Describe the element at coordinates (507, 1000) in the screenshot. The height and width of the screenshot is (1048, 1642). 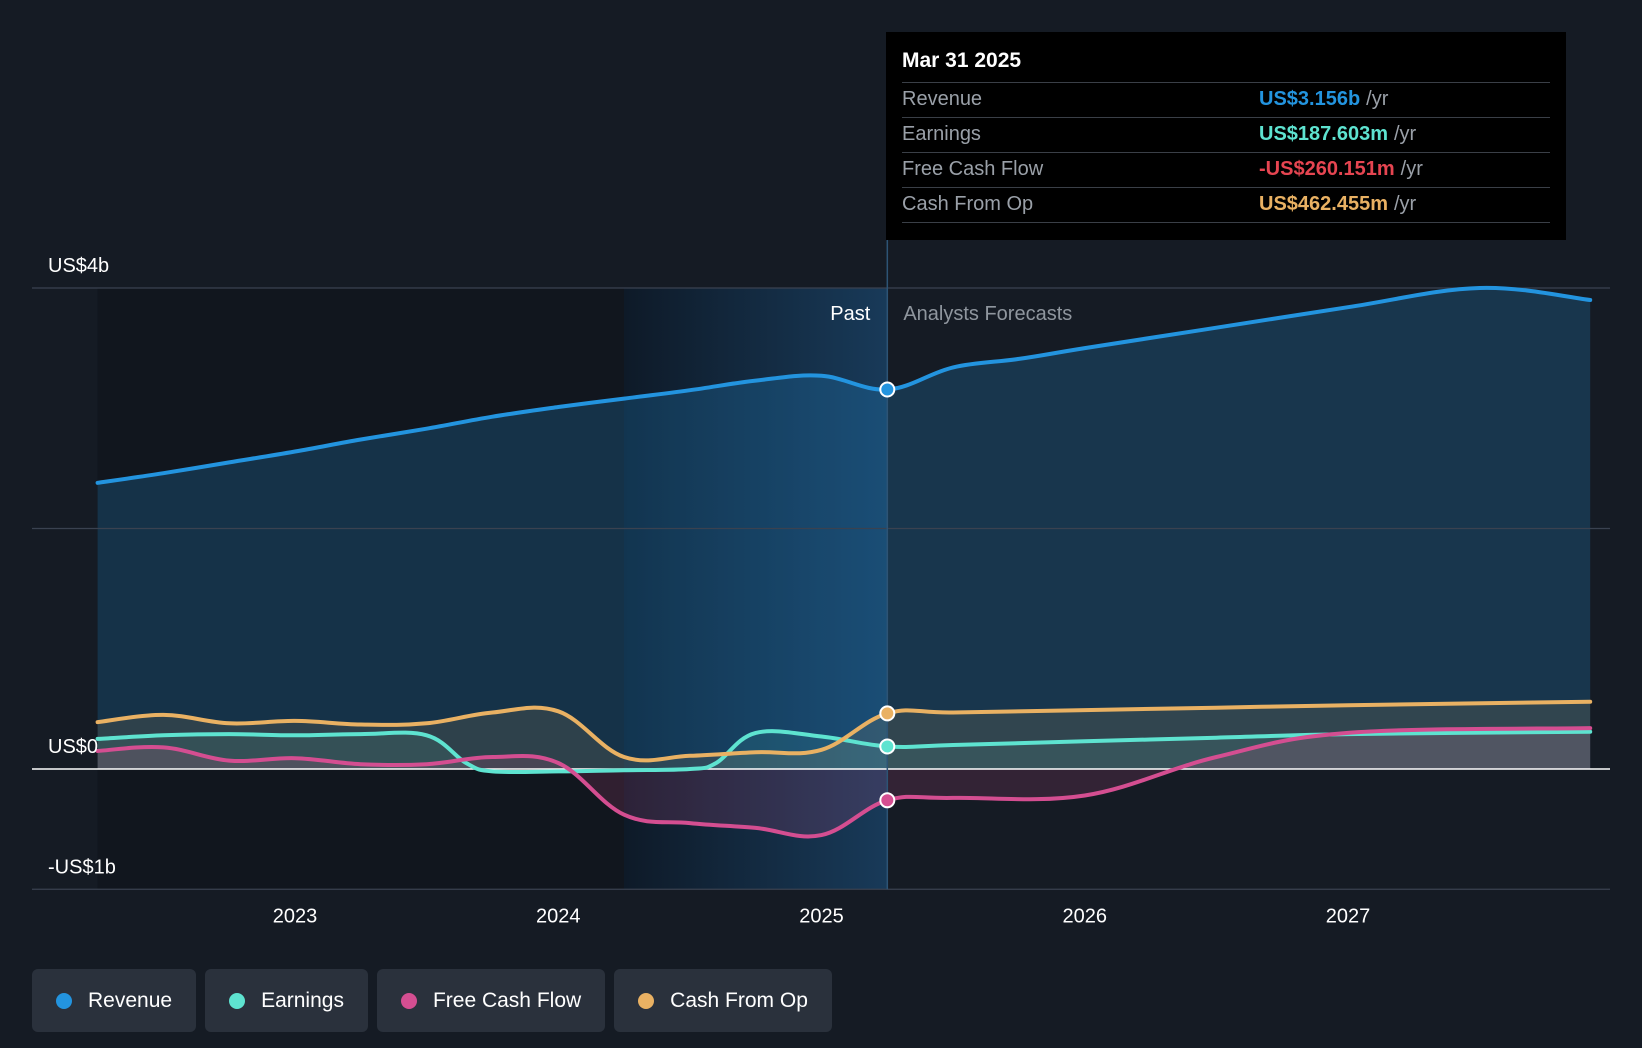
I see `legend-label: Free Cash Flow` at that location.